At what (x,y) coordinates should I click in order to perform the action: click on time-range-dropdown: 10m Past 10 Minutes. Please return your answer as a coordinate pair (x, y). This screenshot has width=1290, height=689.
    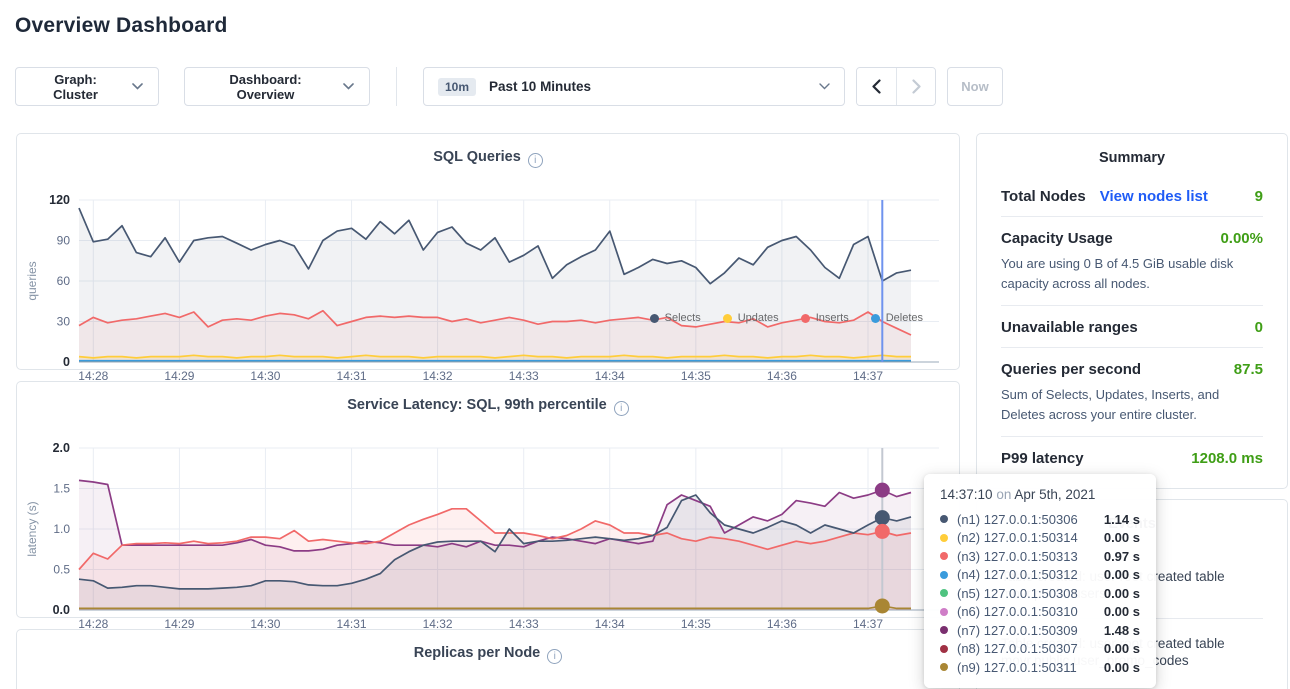
    Looking at the image, I should click on (634, 86).